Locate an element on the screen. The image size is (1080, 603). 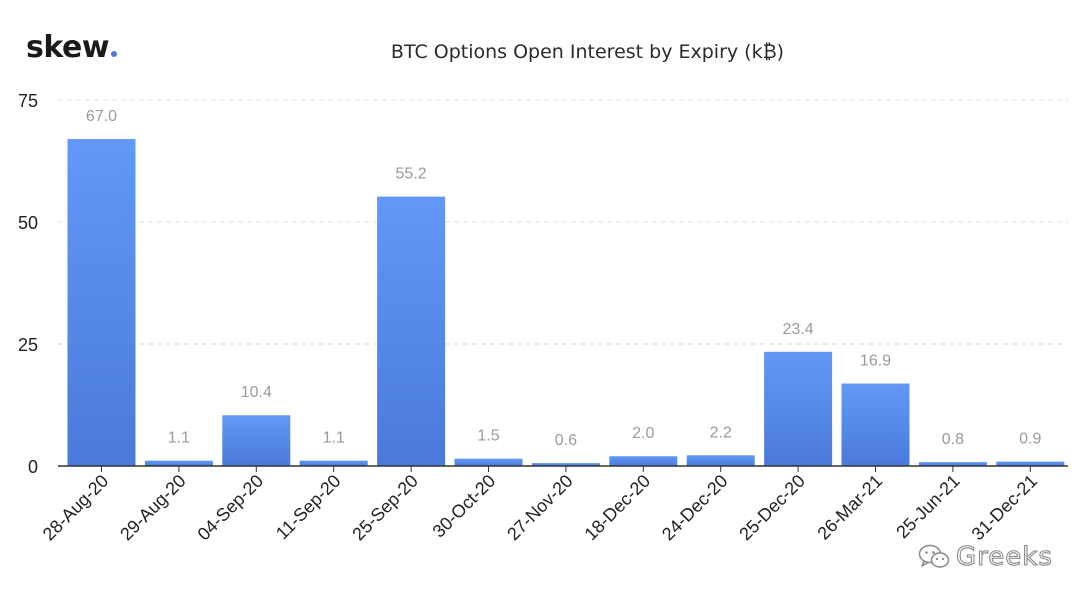
bar-value-label: 2.0 is located at coordinates (643, 433).